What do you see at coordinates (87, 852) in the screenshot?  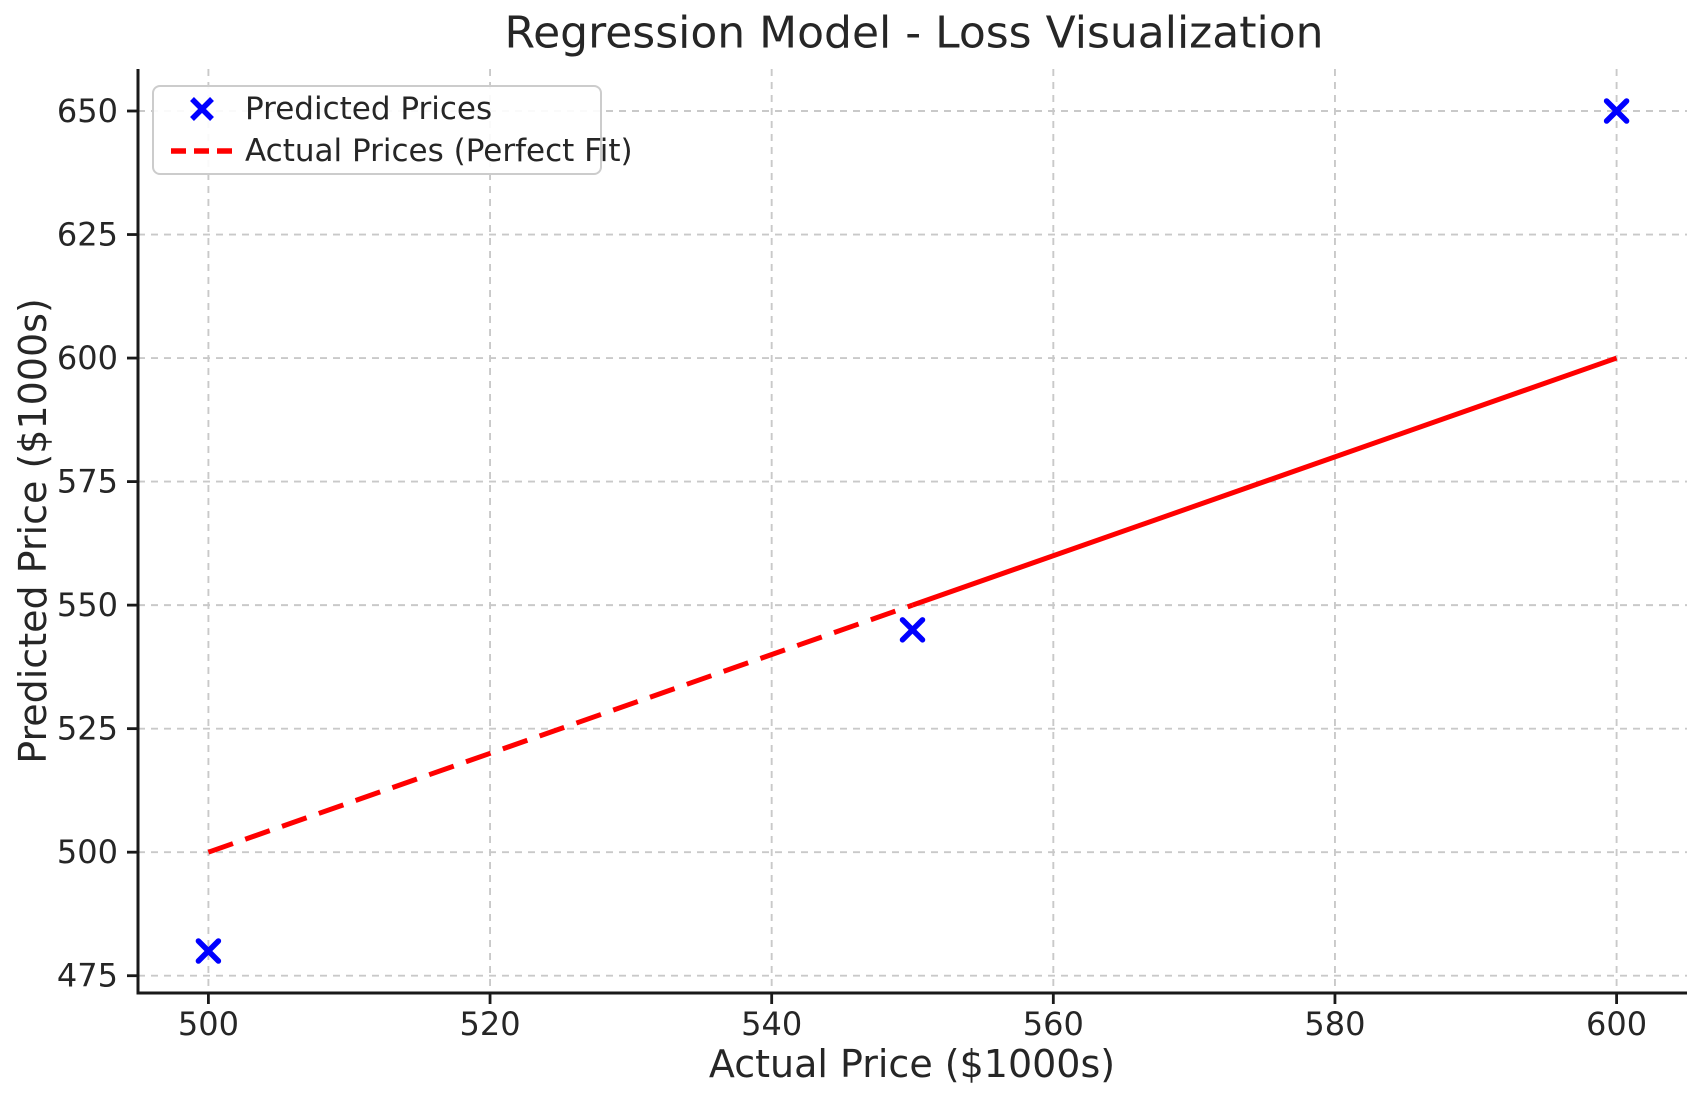 I see `y-tick-label: 500` at bounding box center [87, 852].